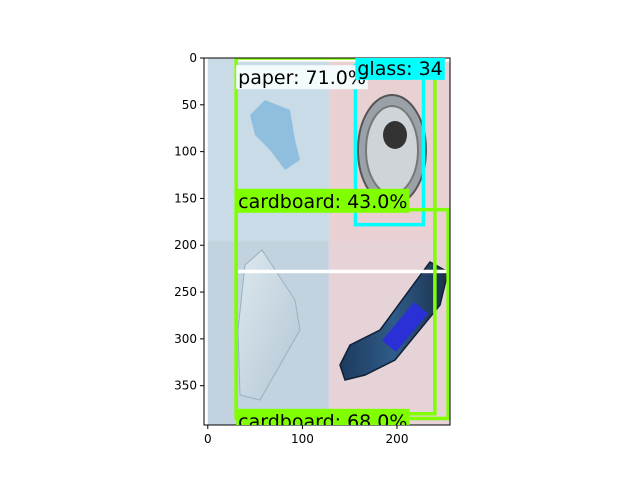 This screenshot has height=480, width=640. I want to click on detection-label-paper: paper: 71.0%, so click(302, 78).